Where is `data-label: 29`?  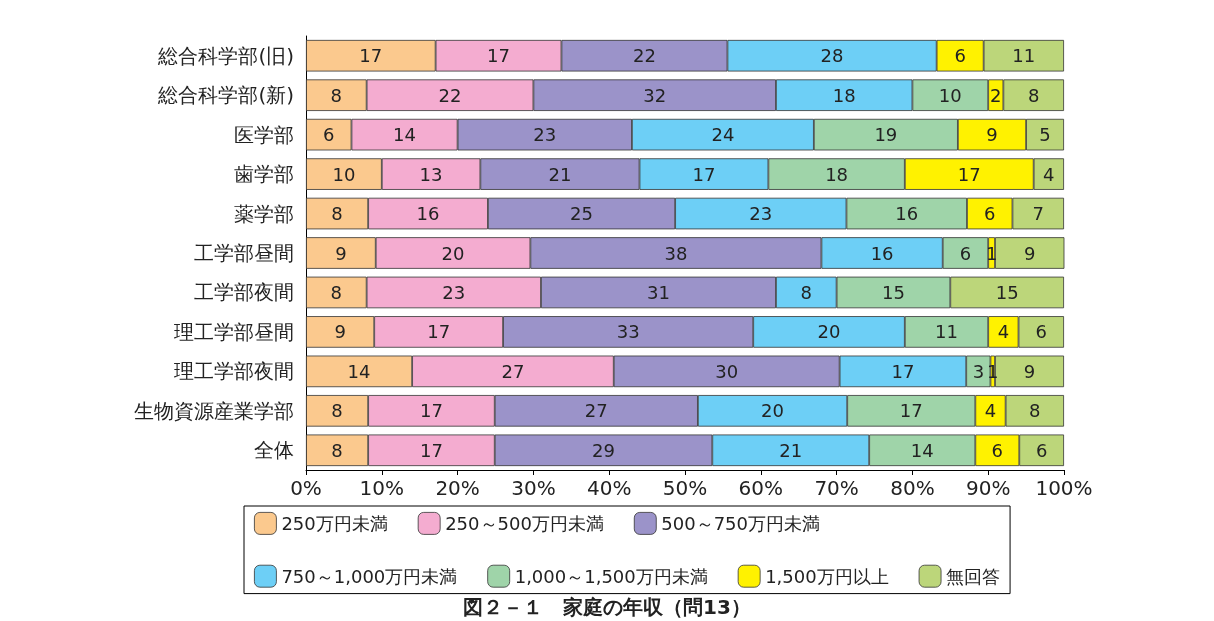
data-label: 29 is located at coordinates (603, 450).